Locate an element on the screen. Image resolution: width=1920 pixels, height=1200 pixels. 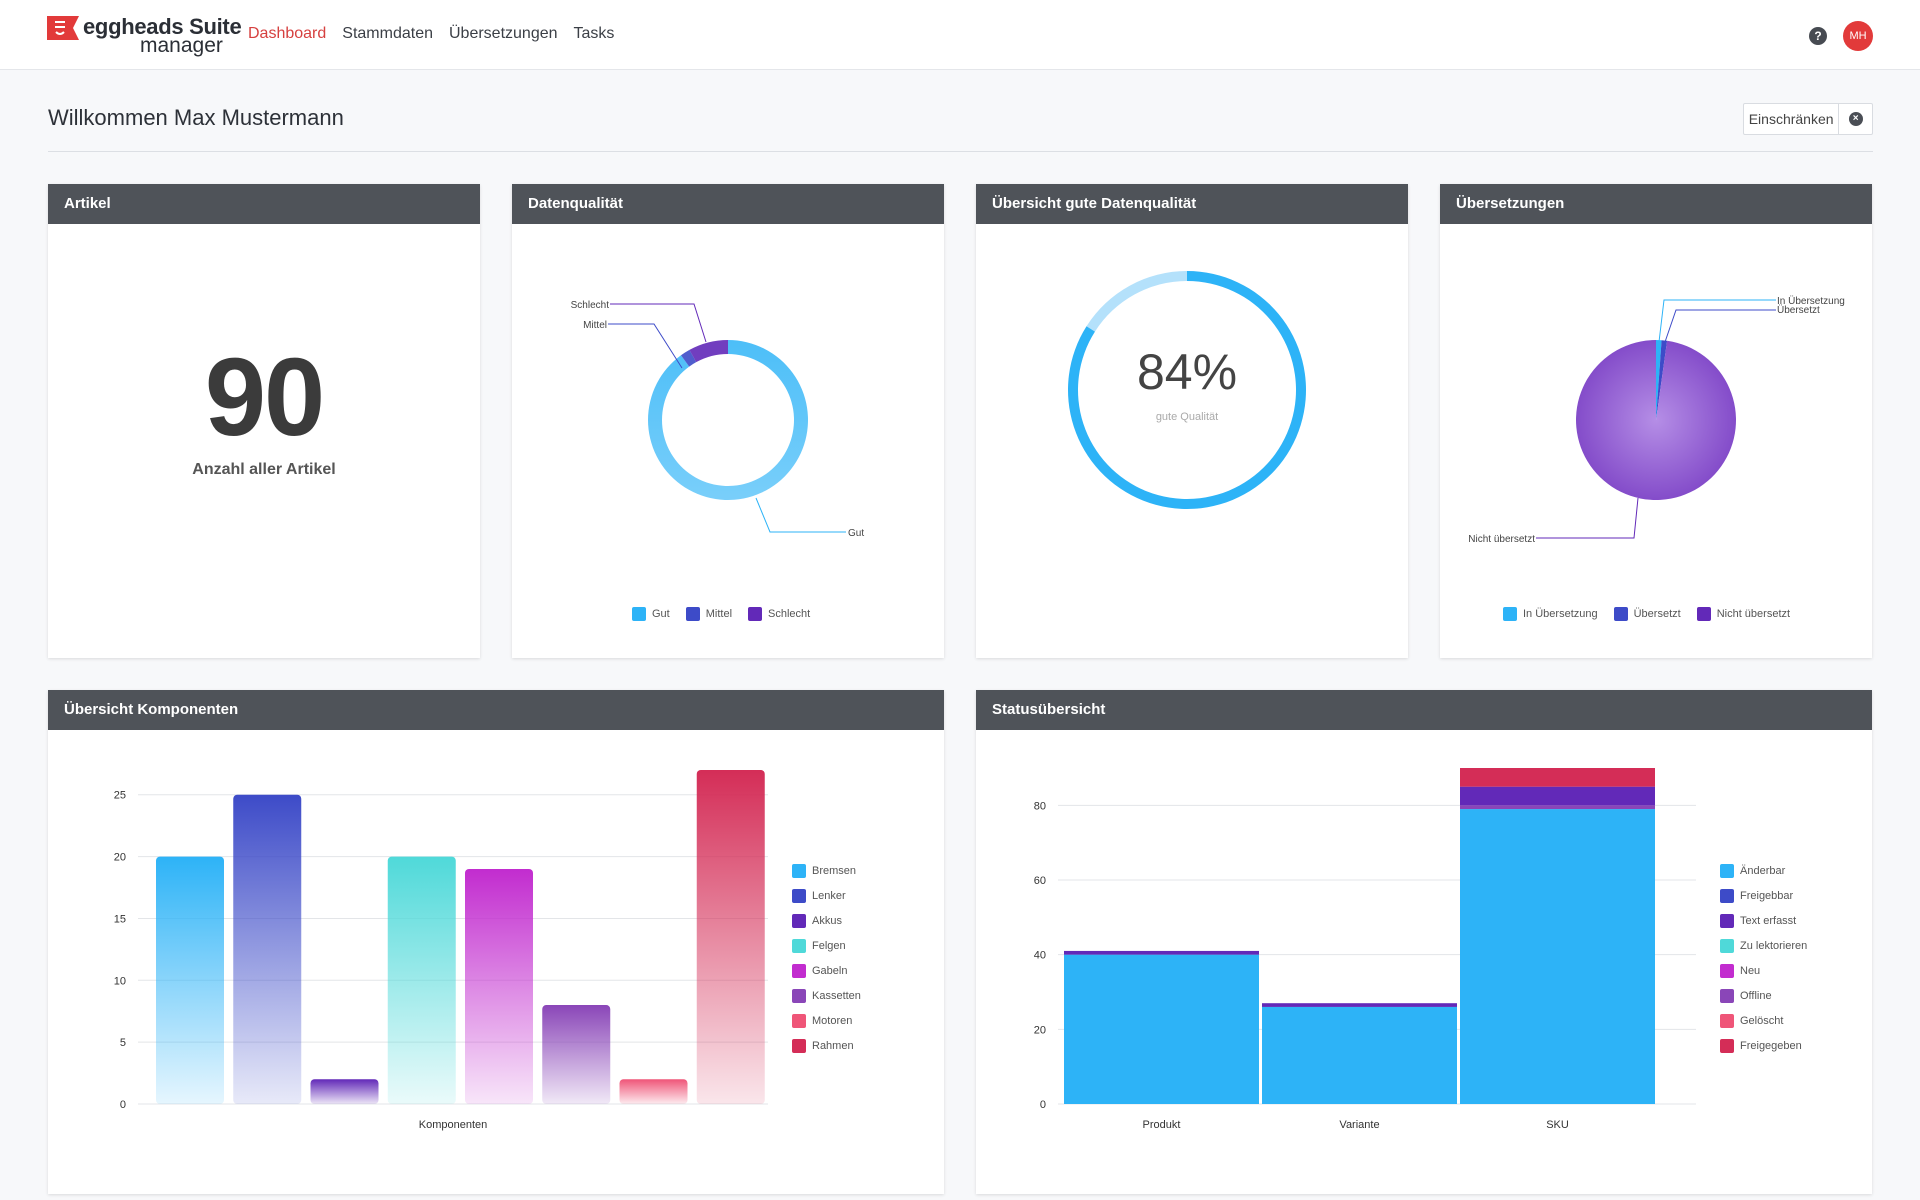
nav-item-tasks: Tasks is located at coordinates (594, 33).